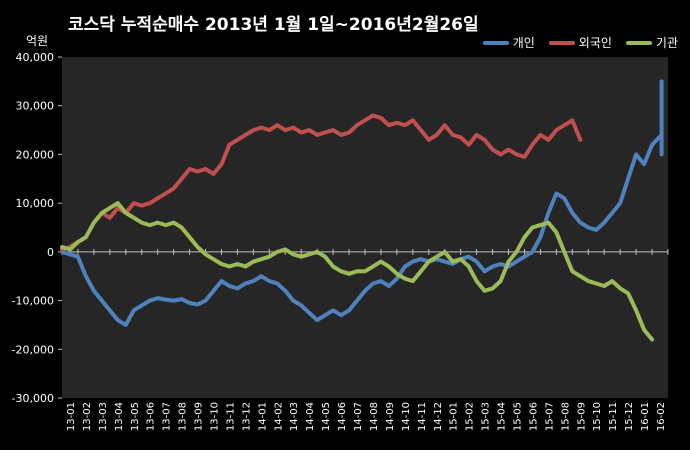  I want to click on x-tick-label: 16-02, so click(661, 416).